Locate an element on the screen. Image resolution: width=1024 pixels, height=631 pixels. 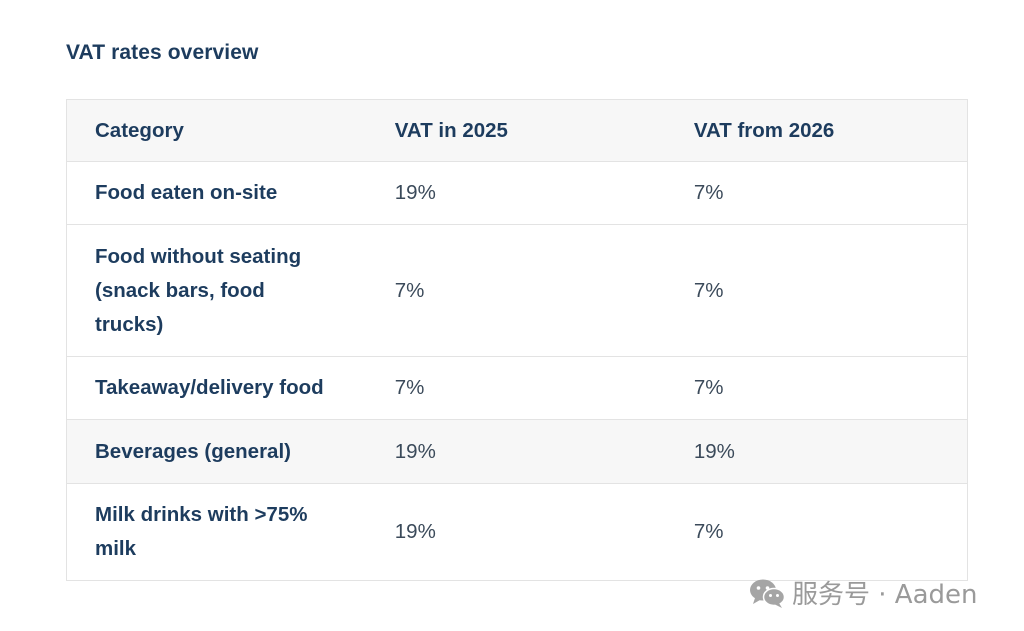
watermark: 服务号 · Aaden is located at coordinates (863, 592).